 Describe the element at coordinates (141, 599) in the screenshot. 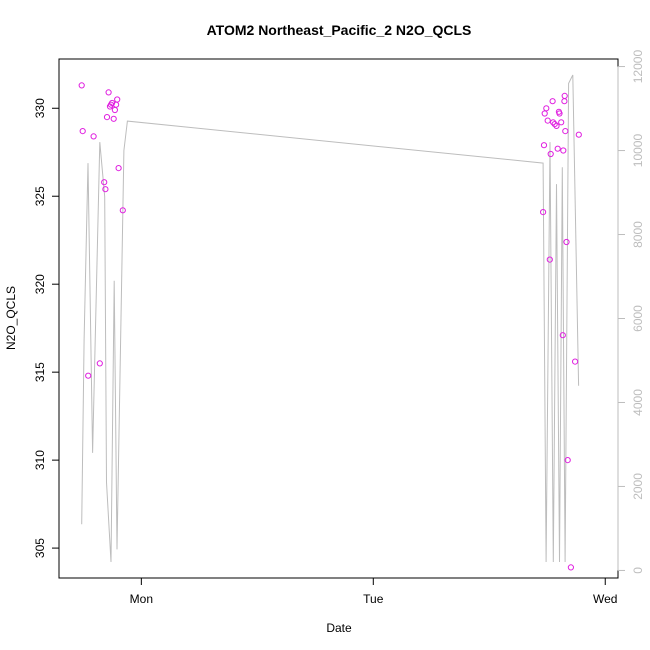

I see `x-tick-label: Mon` at that location.